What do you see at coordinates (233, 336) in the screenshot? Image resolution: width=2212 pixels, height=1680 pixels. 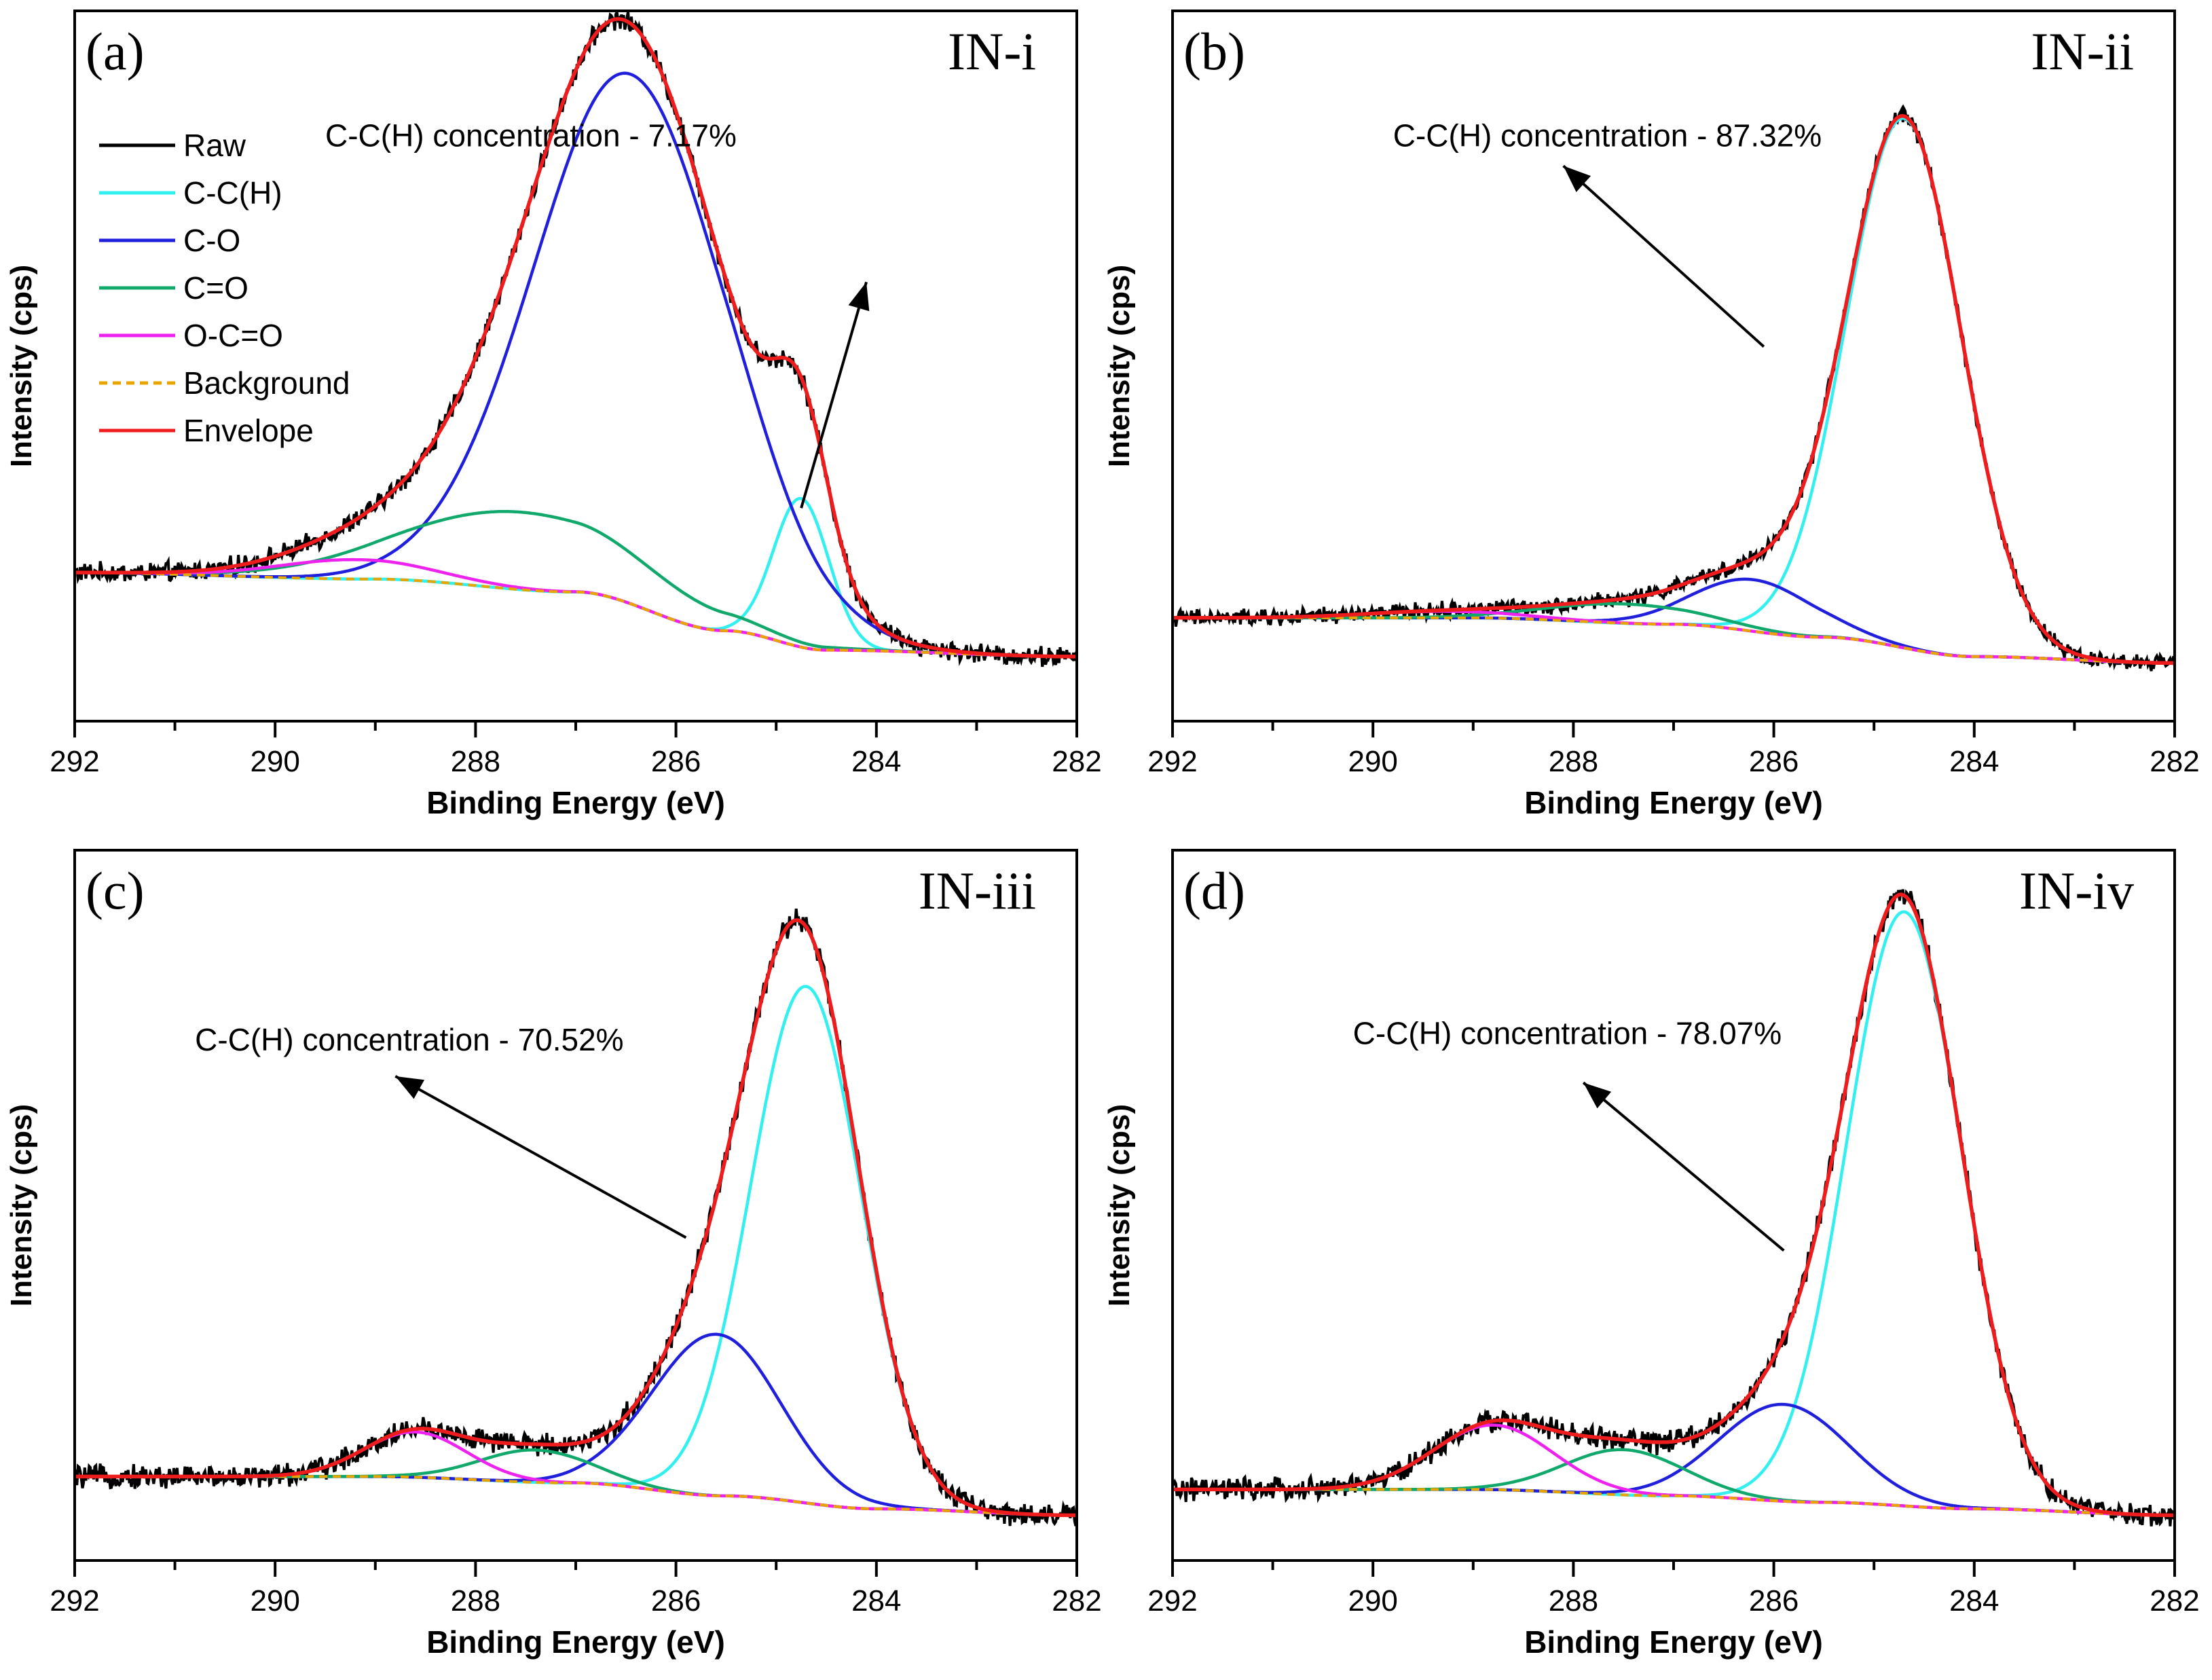 I see `legend-label-oco: O-C=O` at bounding box center [233, 336].